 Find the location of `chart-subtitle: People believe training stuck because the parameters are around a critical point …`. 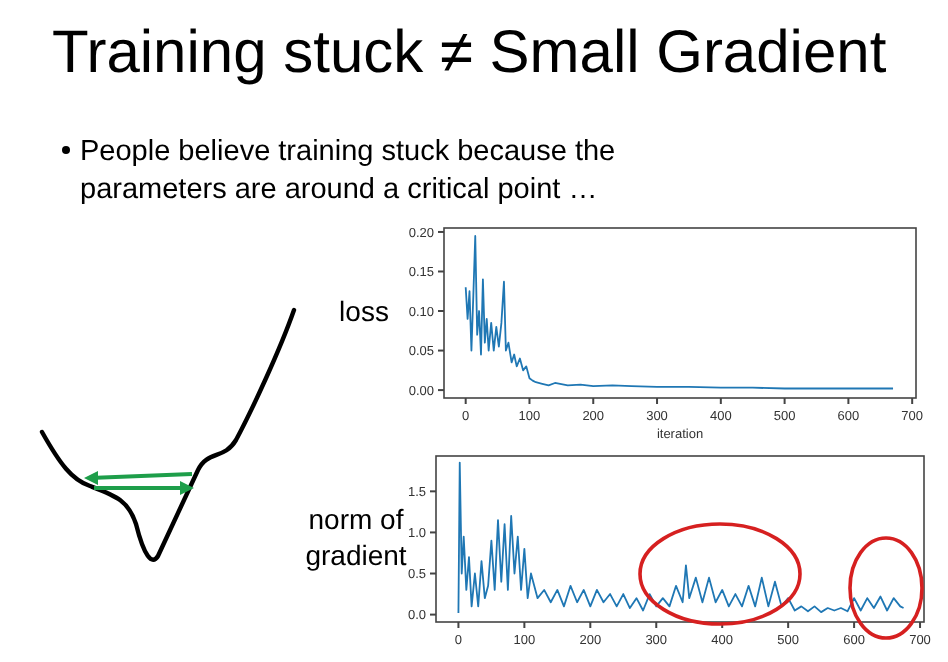

chart-subtitle: People believe training stuck because the parameters are around a critical point … is located at coordinates (348, 171).